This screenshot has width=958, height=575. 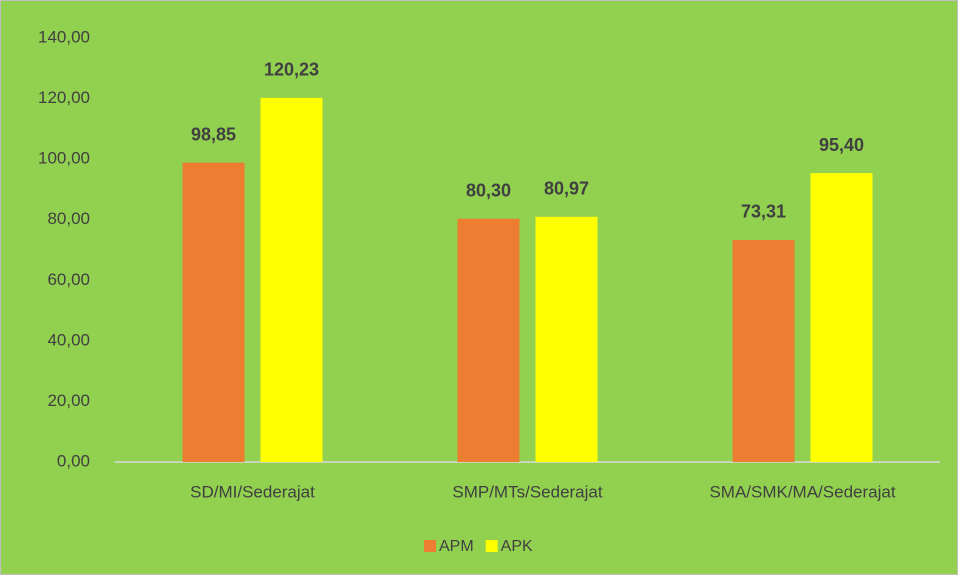 What do you see at coordinates (841, 145) in the screenshot?
I see `value-label: 95,40` at bounding box center [841, 145].